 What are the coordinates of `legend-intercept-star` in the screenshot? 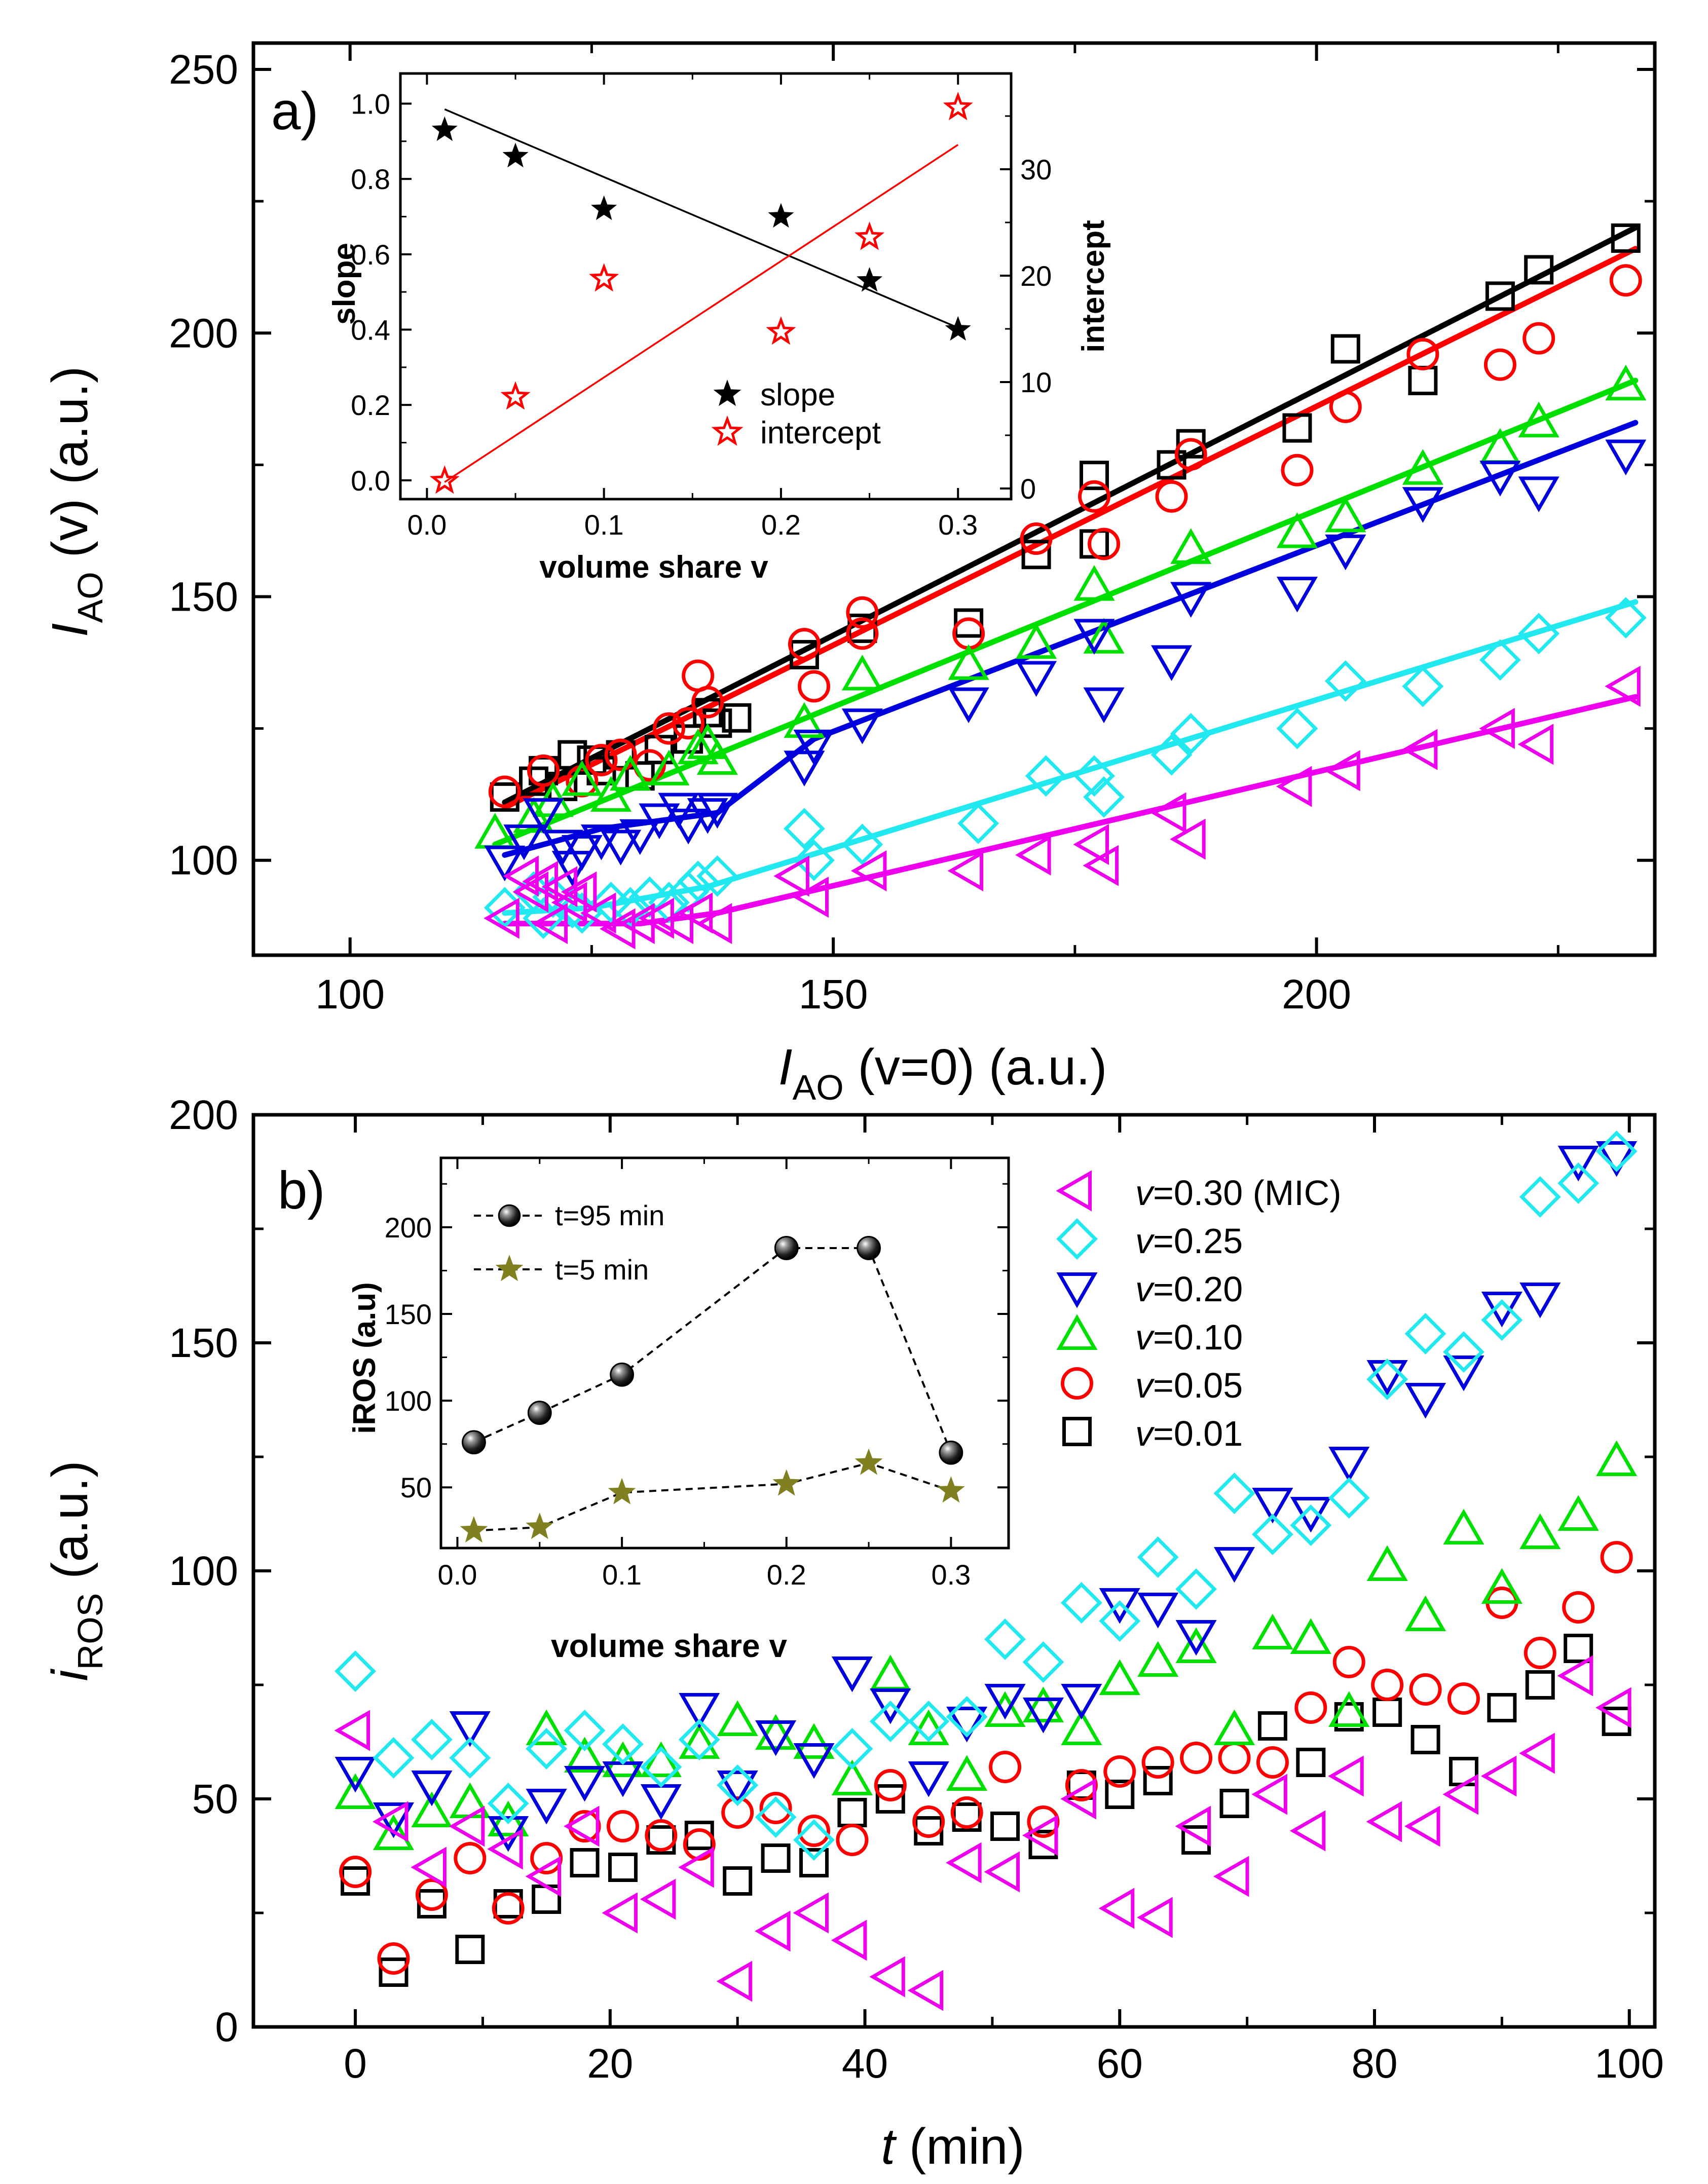 It's located at (728, 430).